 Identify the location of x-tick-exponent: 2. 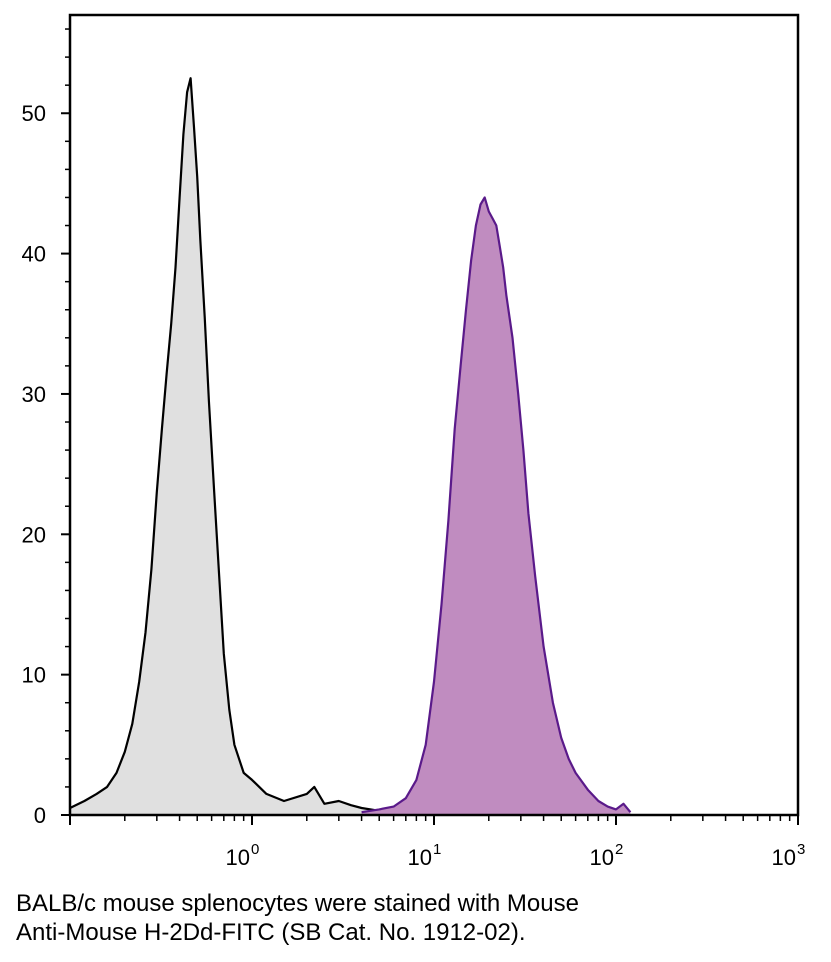
(619, 849).